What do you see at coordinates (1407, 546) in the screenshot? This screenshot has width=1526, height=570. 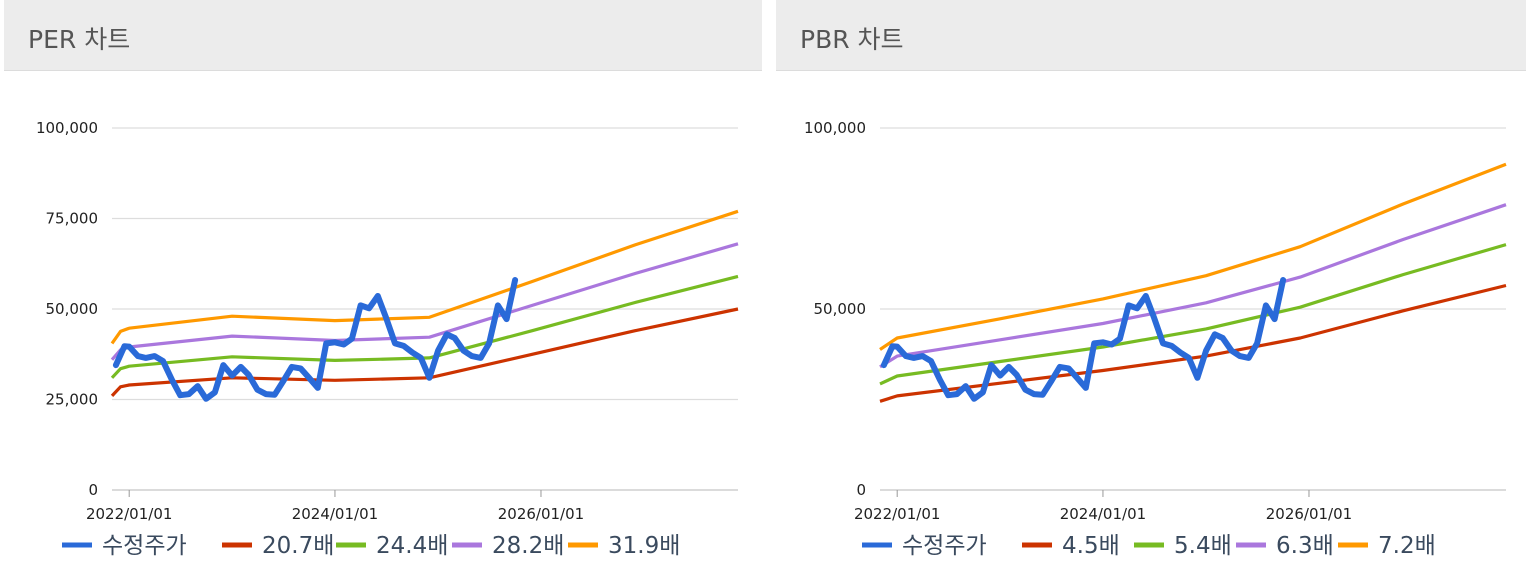 I see `legend-label: 7.2배` at bounding box center [1407, 546].